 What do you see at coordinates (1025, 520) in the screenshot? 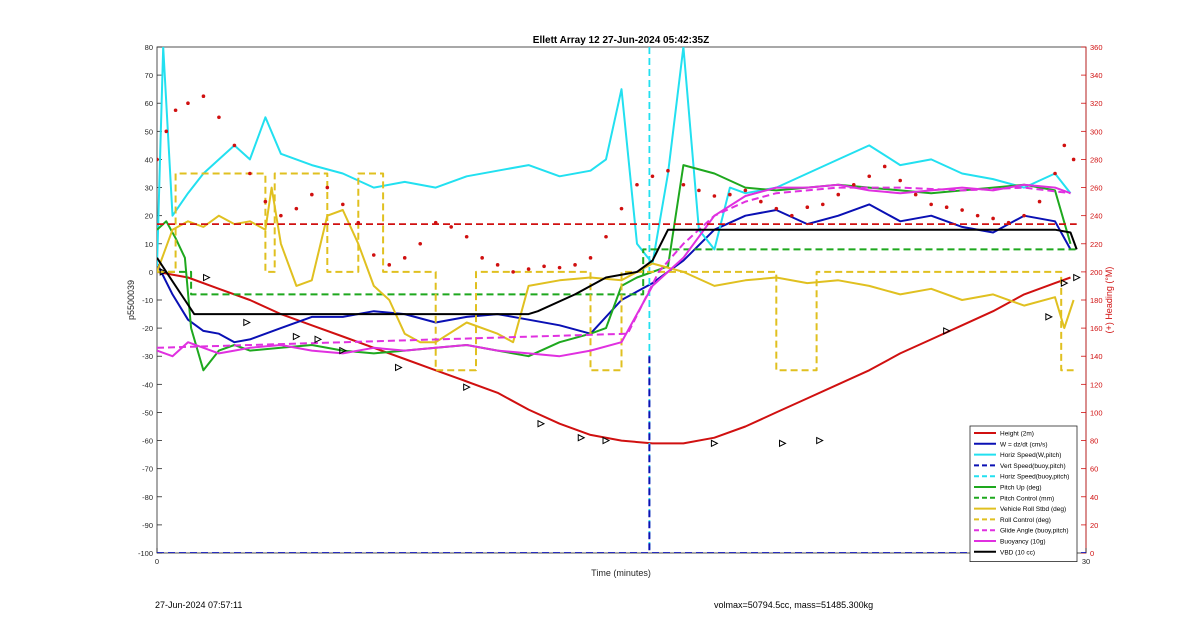
I see `legend-label: Roll Control (deg)` at bounding box center [1025, 520].